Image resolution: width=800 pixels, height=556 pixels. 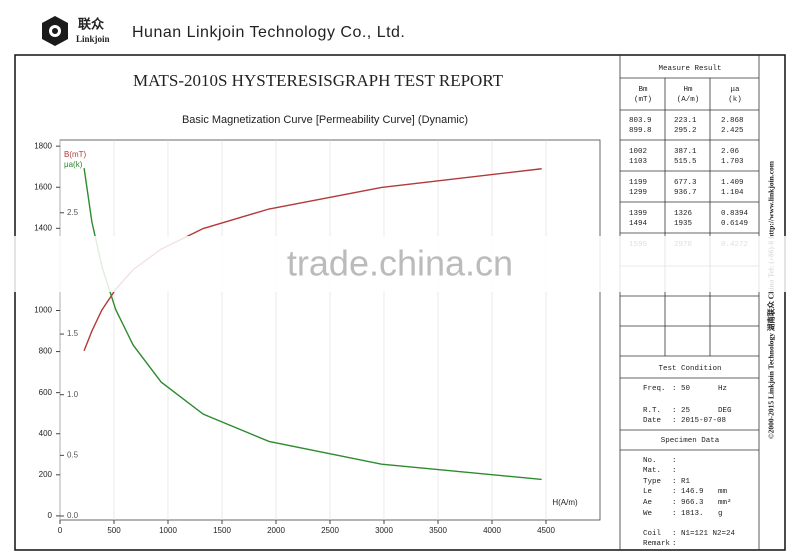 I want to click on field: DEG, so click(x=725, y=411).